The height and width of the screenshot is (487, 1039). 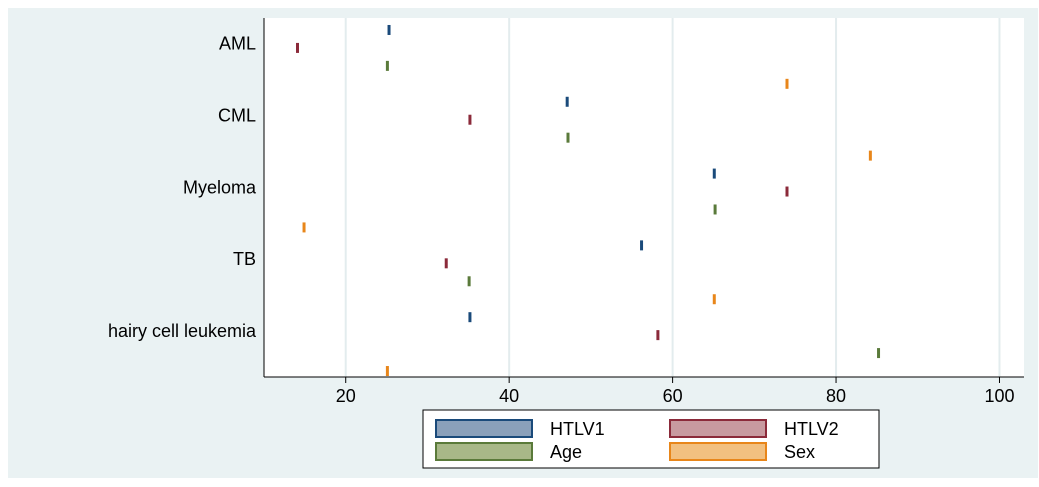 I want to click on x-tick-label: 40, so click(x=509, y=396).